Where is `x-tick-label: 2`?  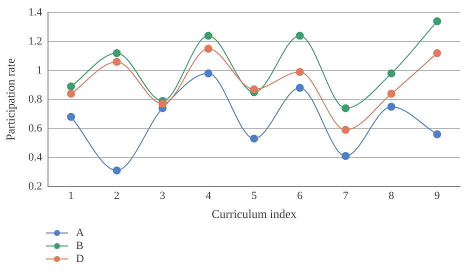 x-tick-label: 2 is located at coordinates (117, 196).